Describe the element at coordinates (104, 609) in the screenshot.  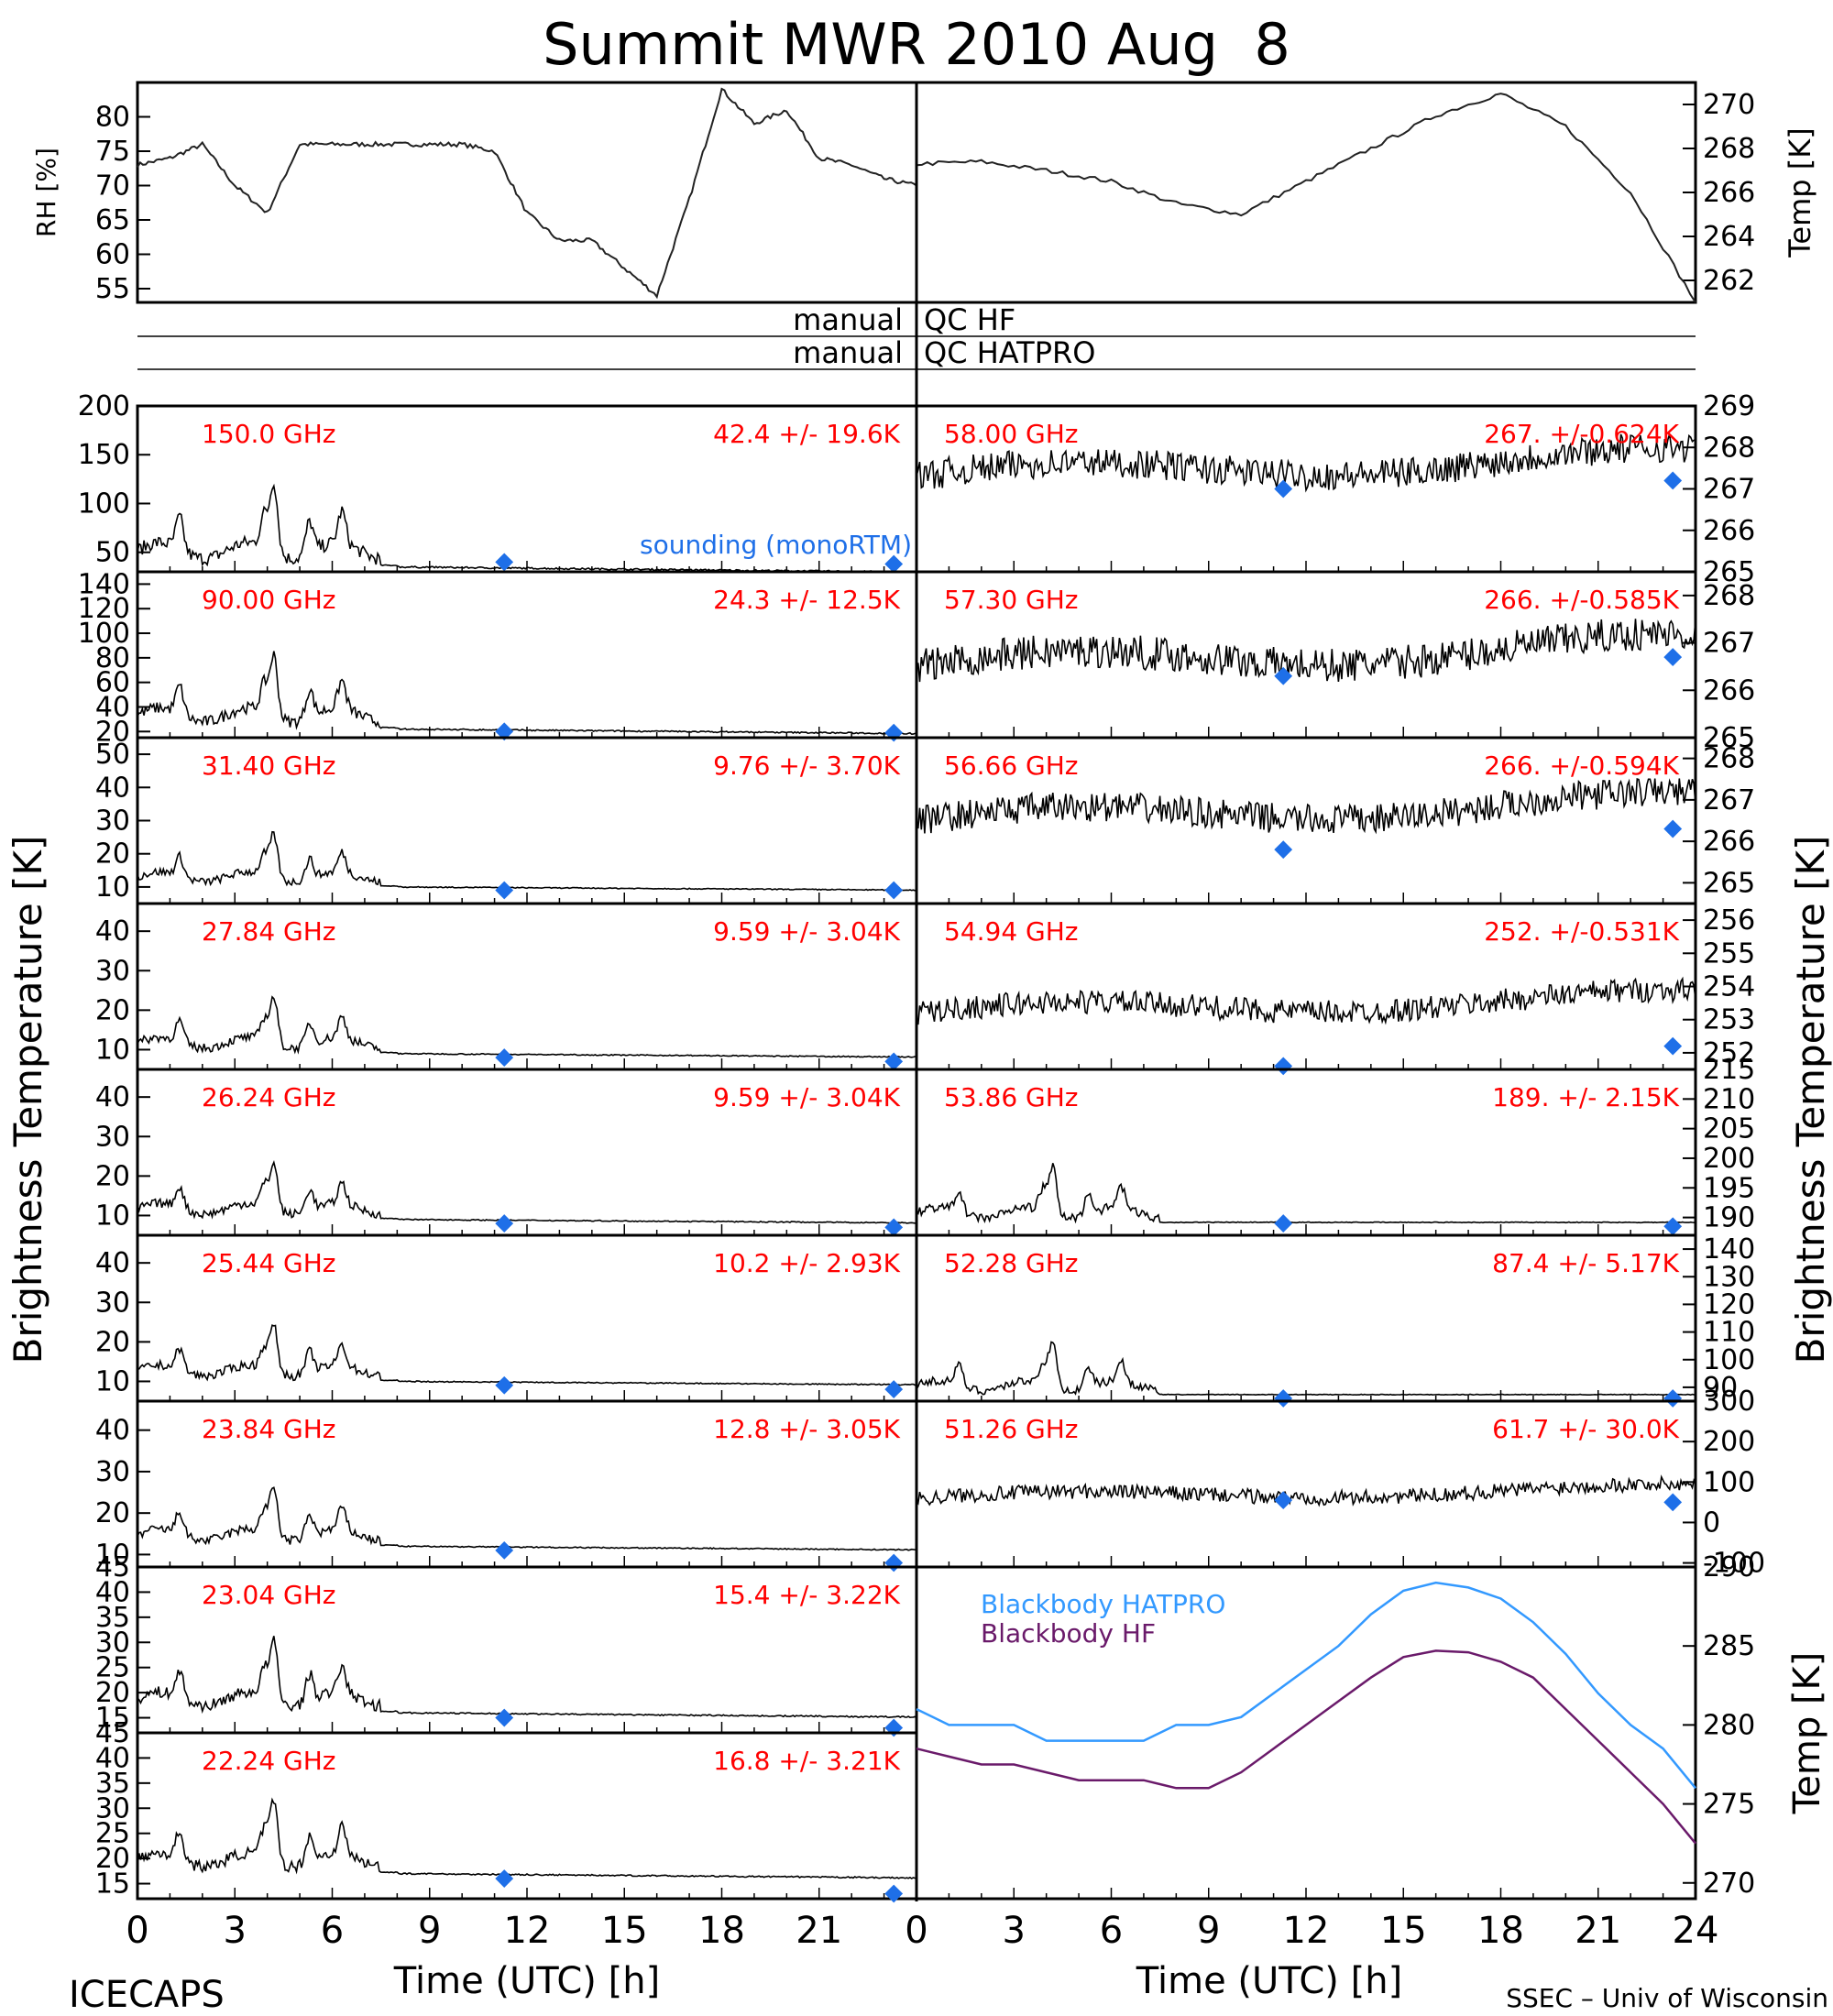
I see `y-tick-label: 120` at that location.